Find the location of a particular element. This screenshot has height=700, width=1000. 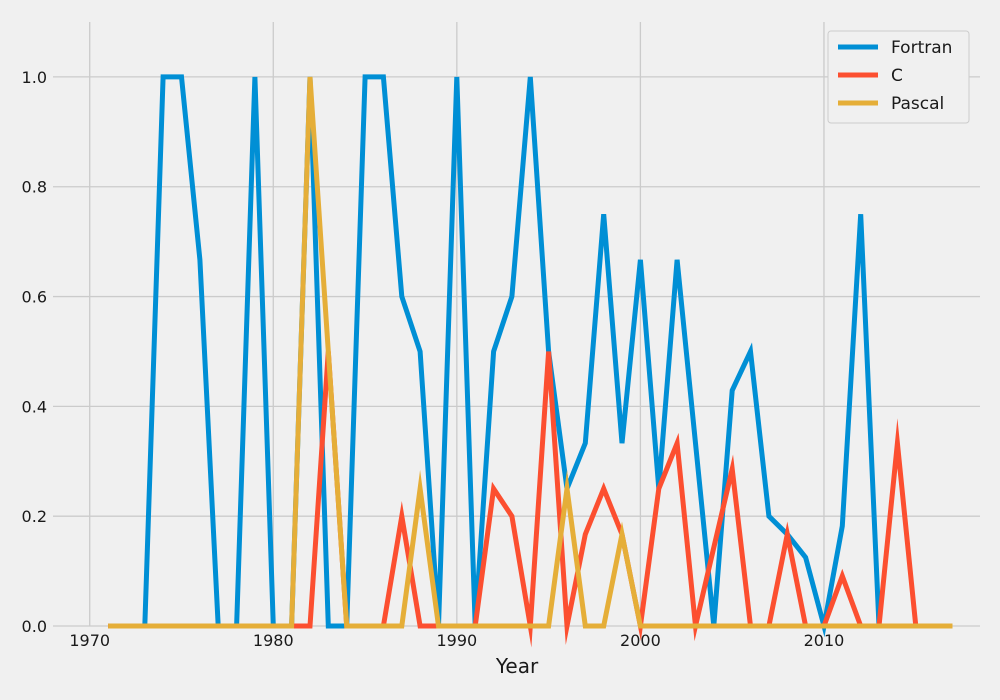

legend-label-c: C is located at coordinates (897, 76).